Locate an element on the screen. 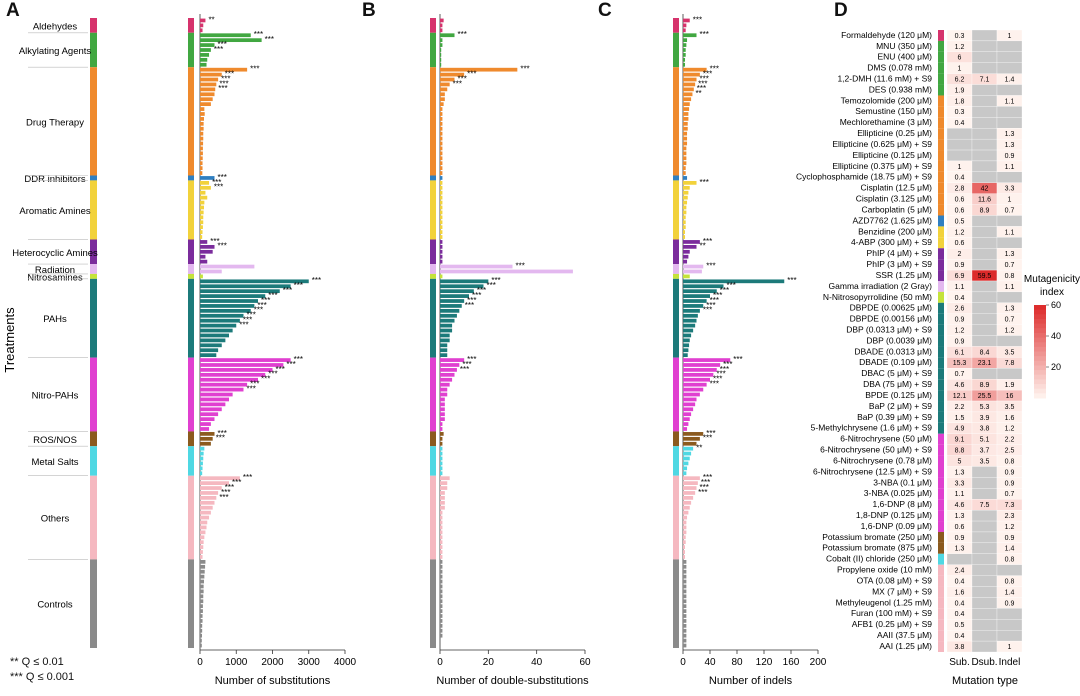 Image resolution: width=1080 pixels, height=696 pixels. heatmap-value-56-0: 3.8 is located at coordinates (960, 647).